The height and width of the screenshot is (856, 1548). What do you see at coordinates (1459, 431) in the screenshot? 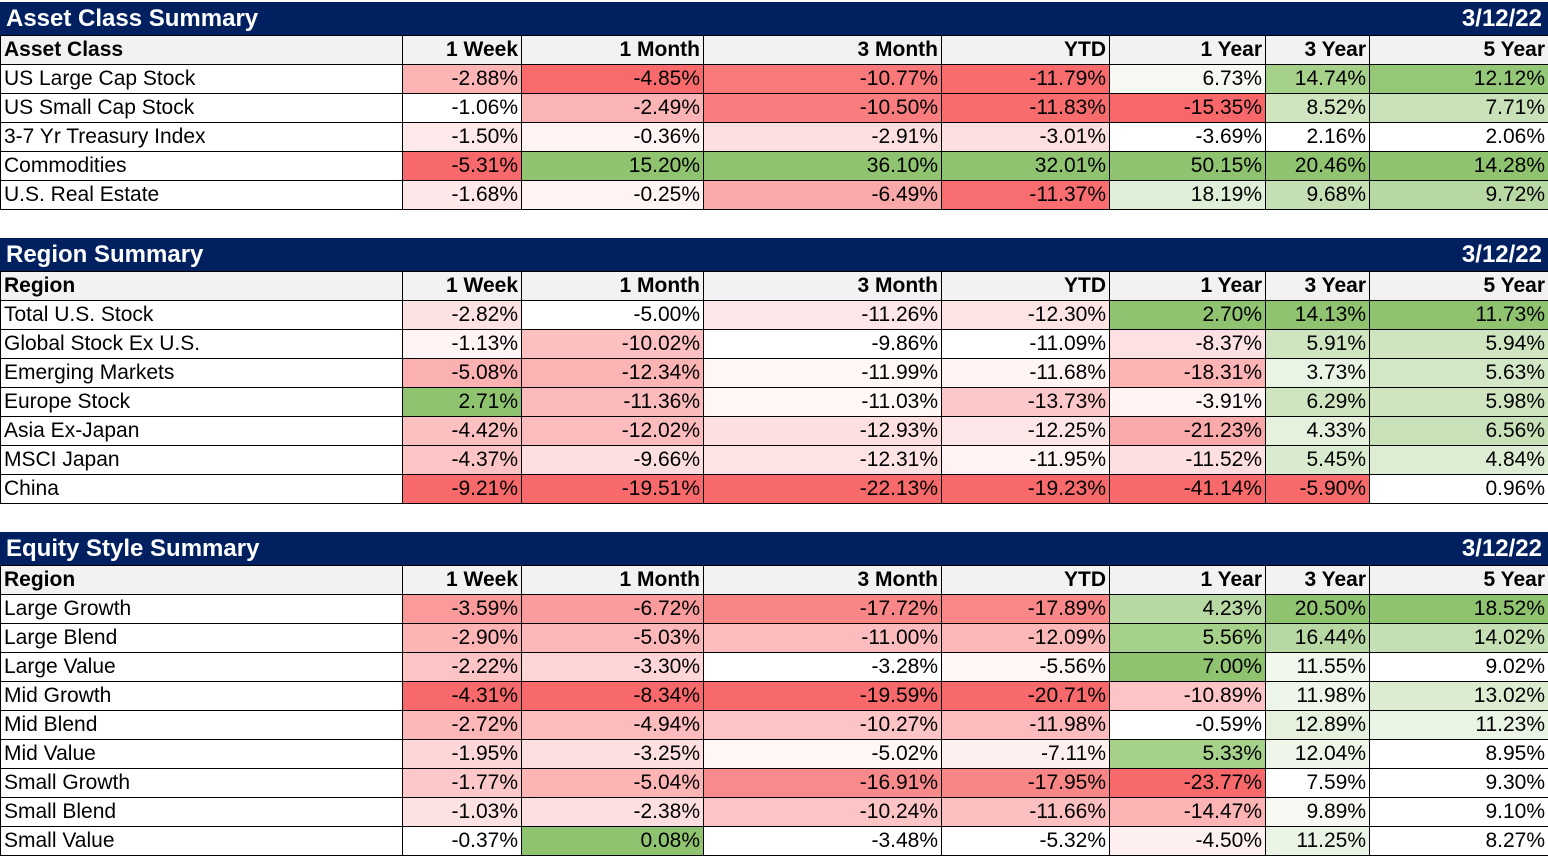
I see `value-cell-5-year: 6.56%` at bounding box center [1459, 431].